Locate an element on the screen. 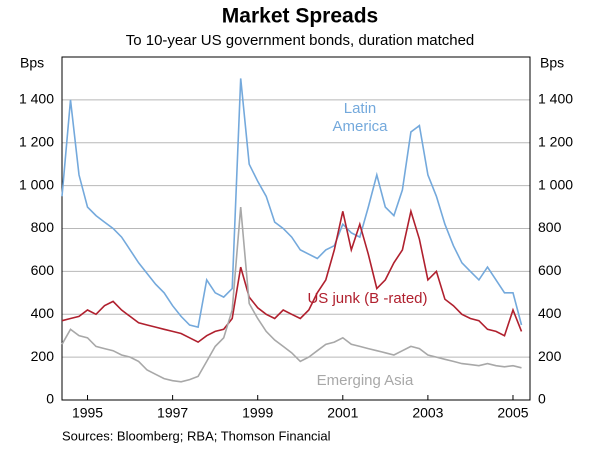 Image resolution: width=600 pixels, height=459 pixels. y2-tick-label: 400 is located at coordinates (550, 313).